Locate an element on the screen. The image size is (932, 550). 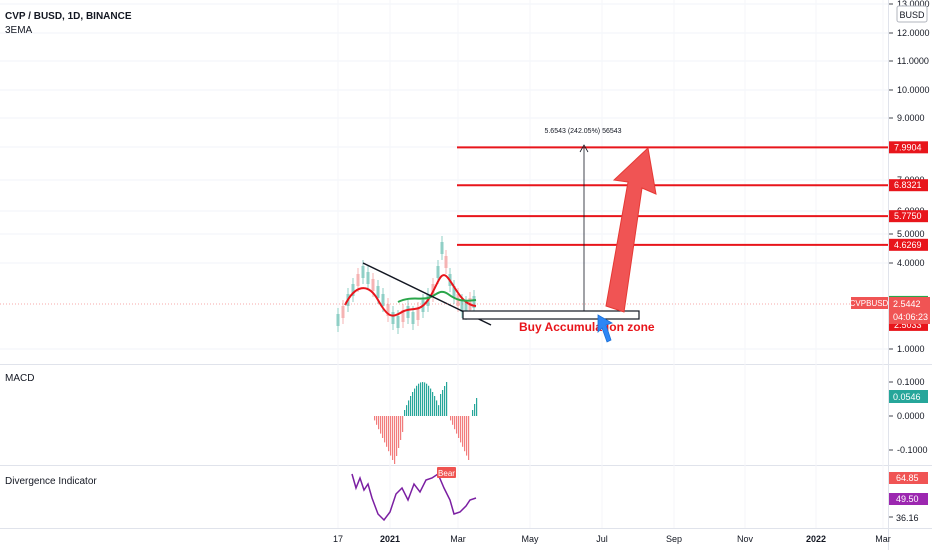
macd-axis: 0.1000 0.0000 -0.1000 is located at coordinates (908, 416).